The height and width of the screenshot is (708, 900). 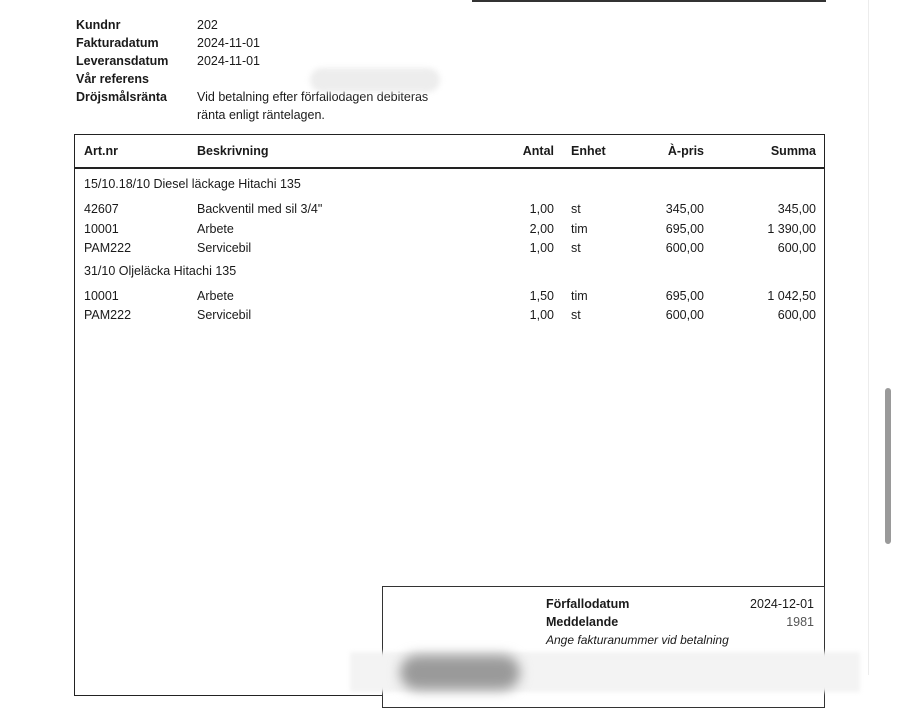 What do you see at coordinates (233, 151) in the screenshot?
I see `column-header: Beskrivning` at bounding box center [233, 151].